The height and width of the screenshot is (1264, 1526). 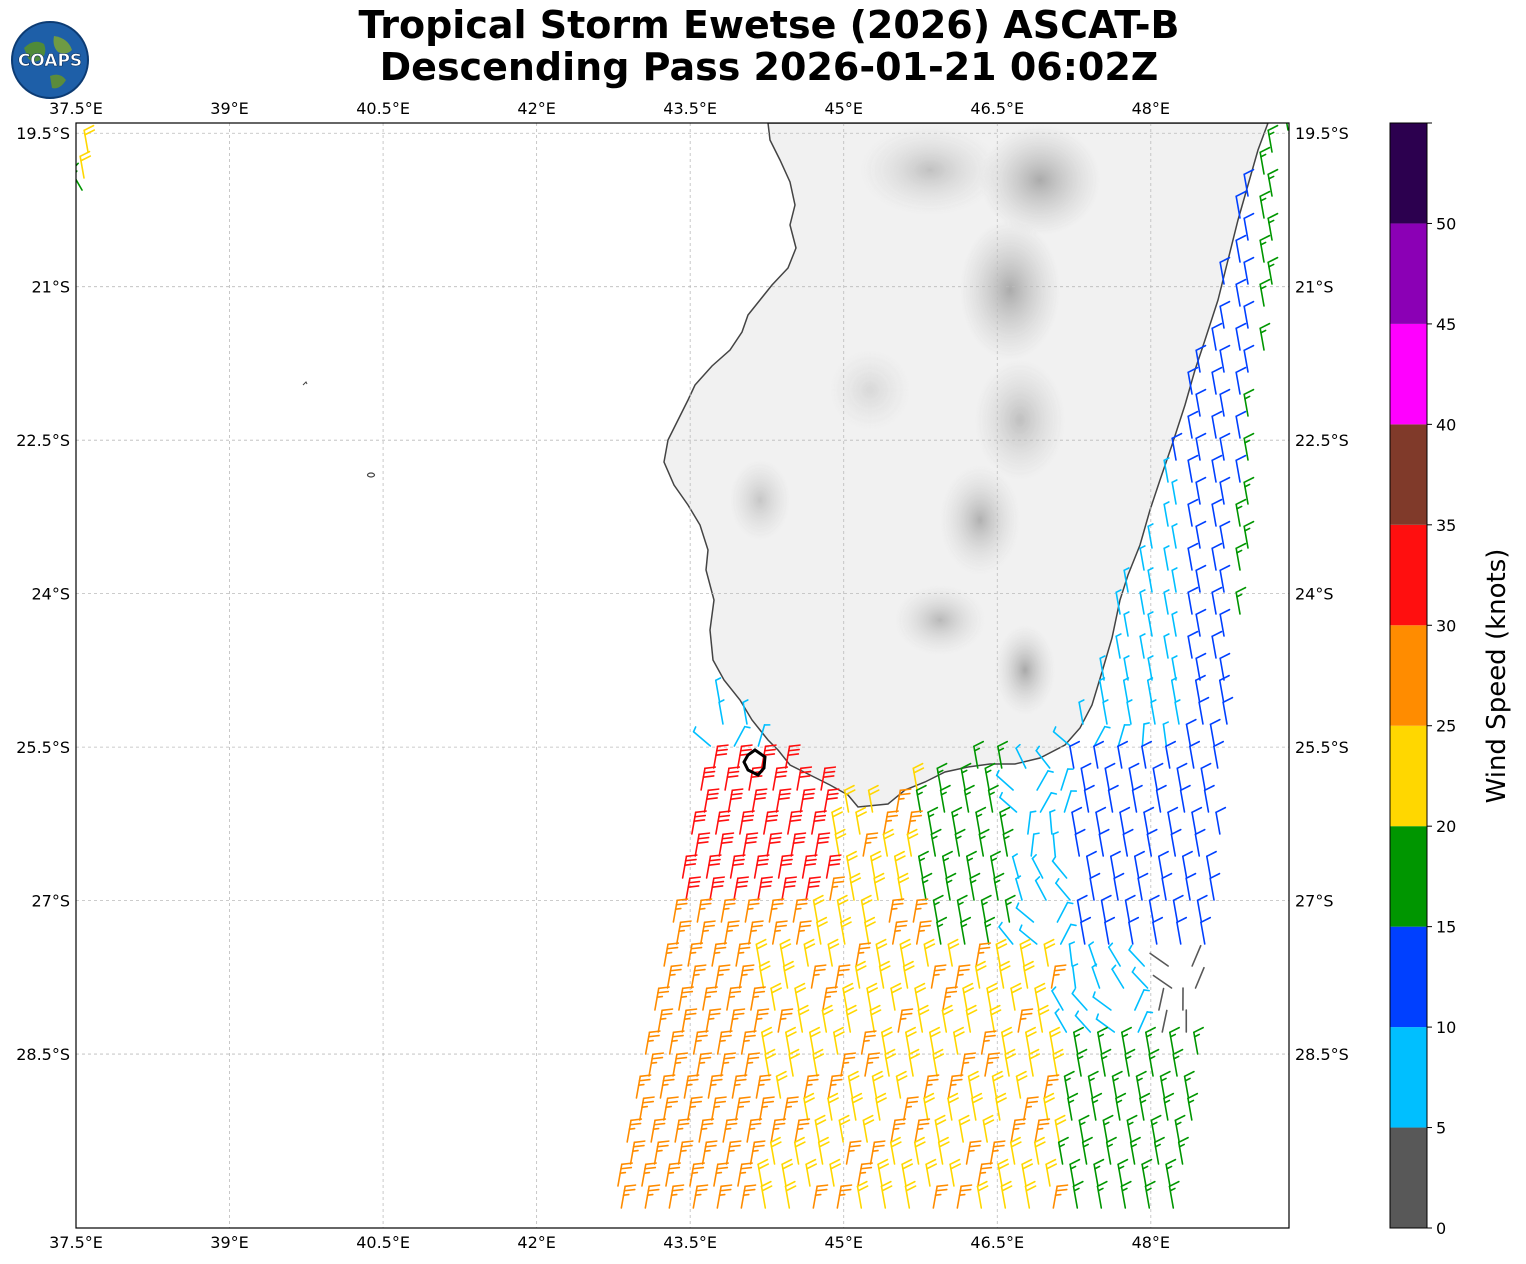 What do you see at coordinates (1322, 1054) in the screenshot?
I see `lat-tick-label-right: 28.5°S` at bounding box center [1322, 1054].